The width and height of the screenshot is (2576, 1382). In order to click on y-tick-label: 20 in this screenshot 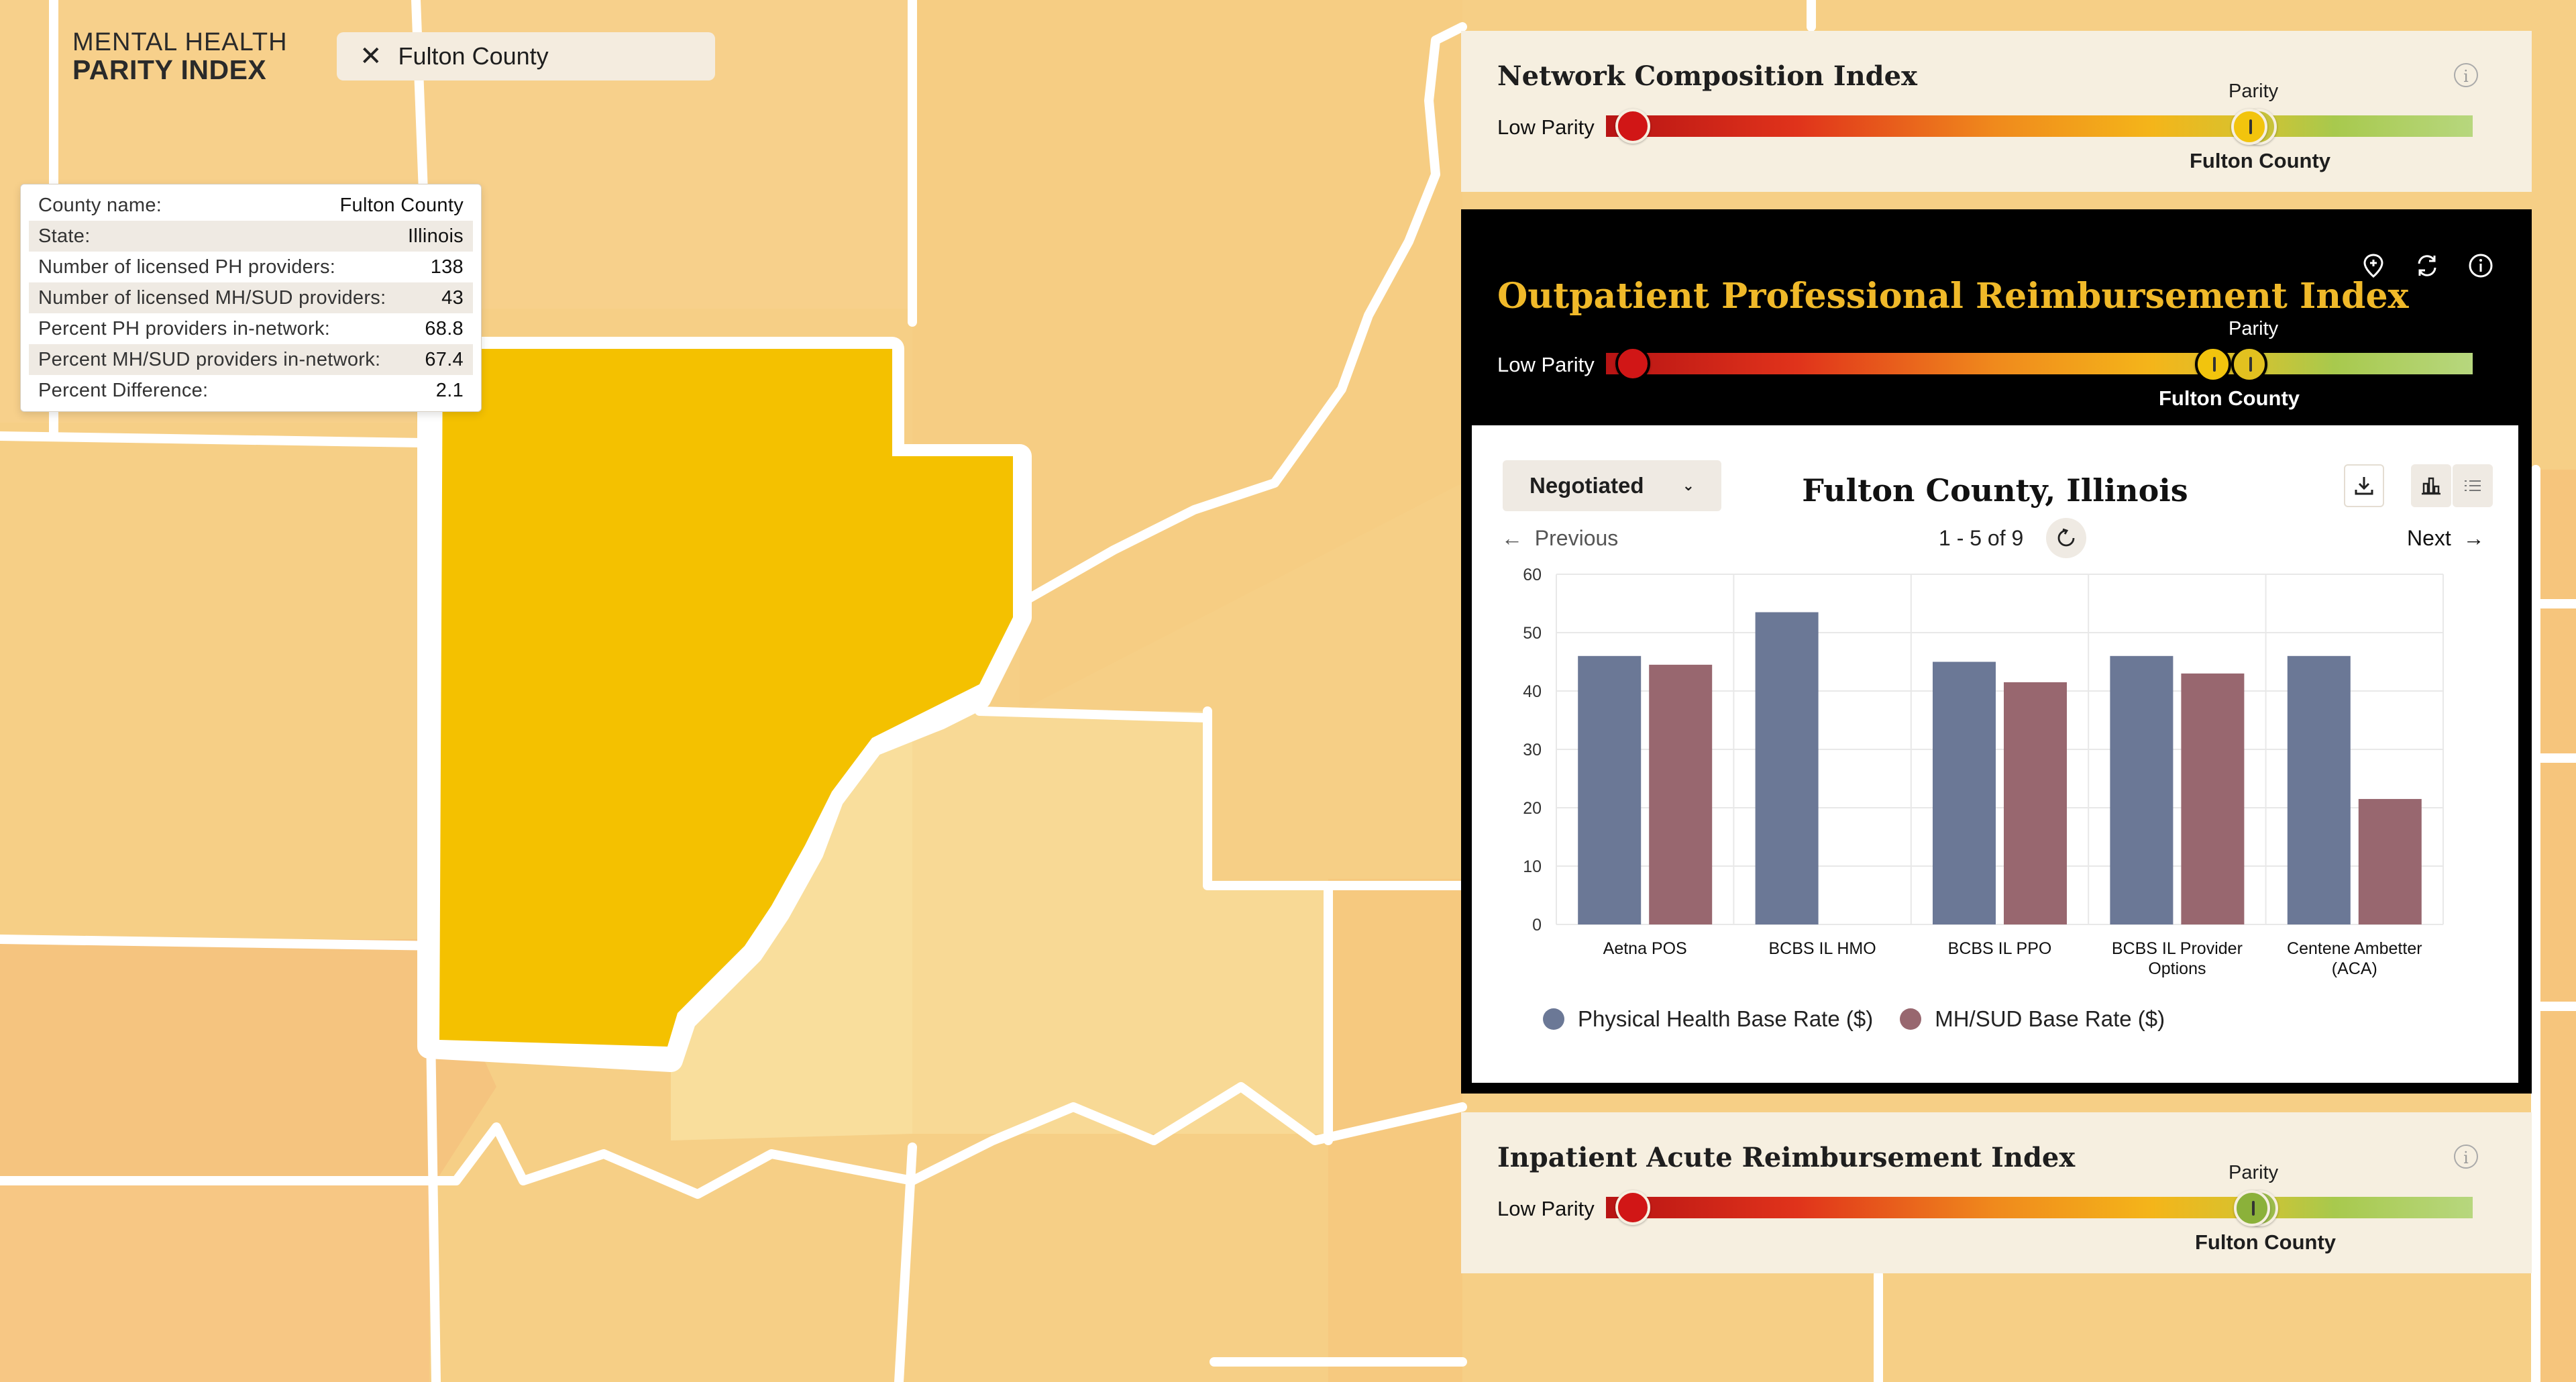, I will do `click(1532, 808)`.